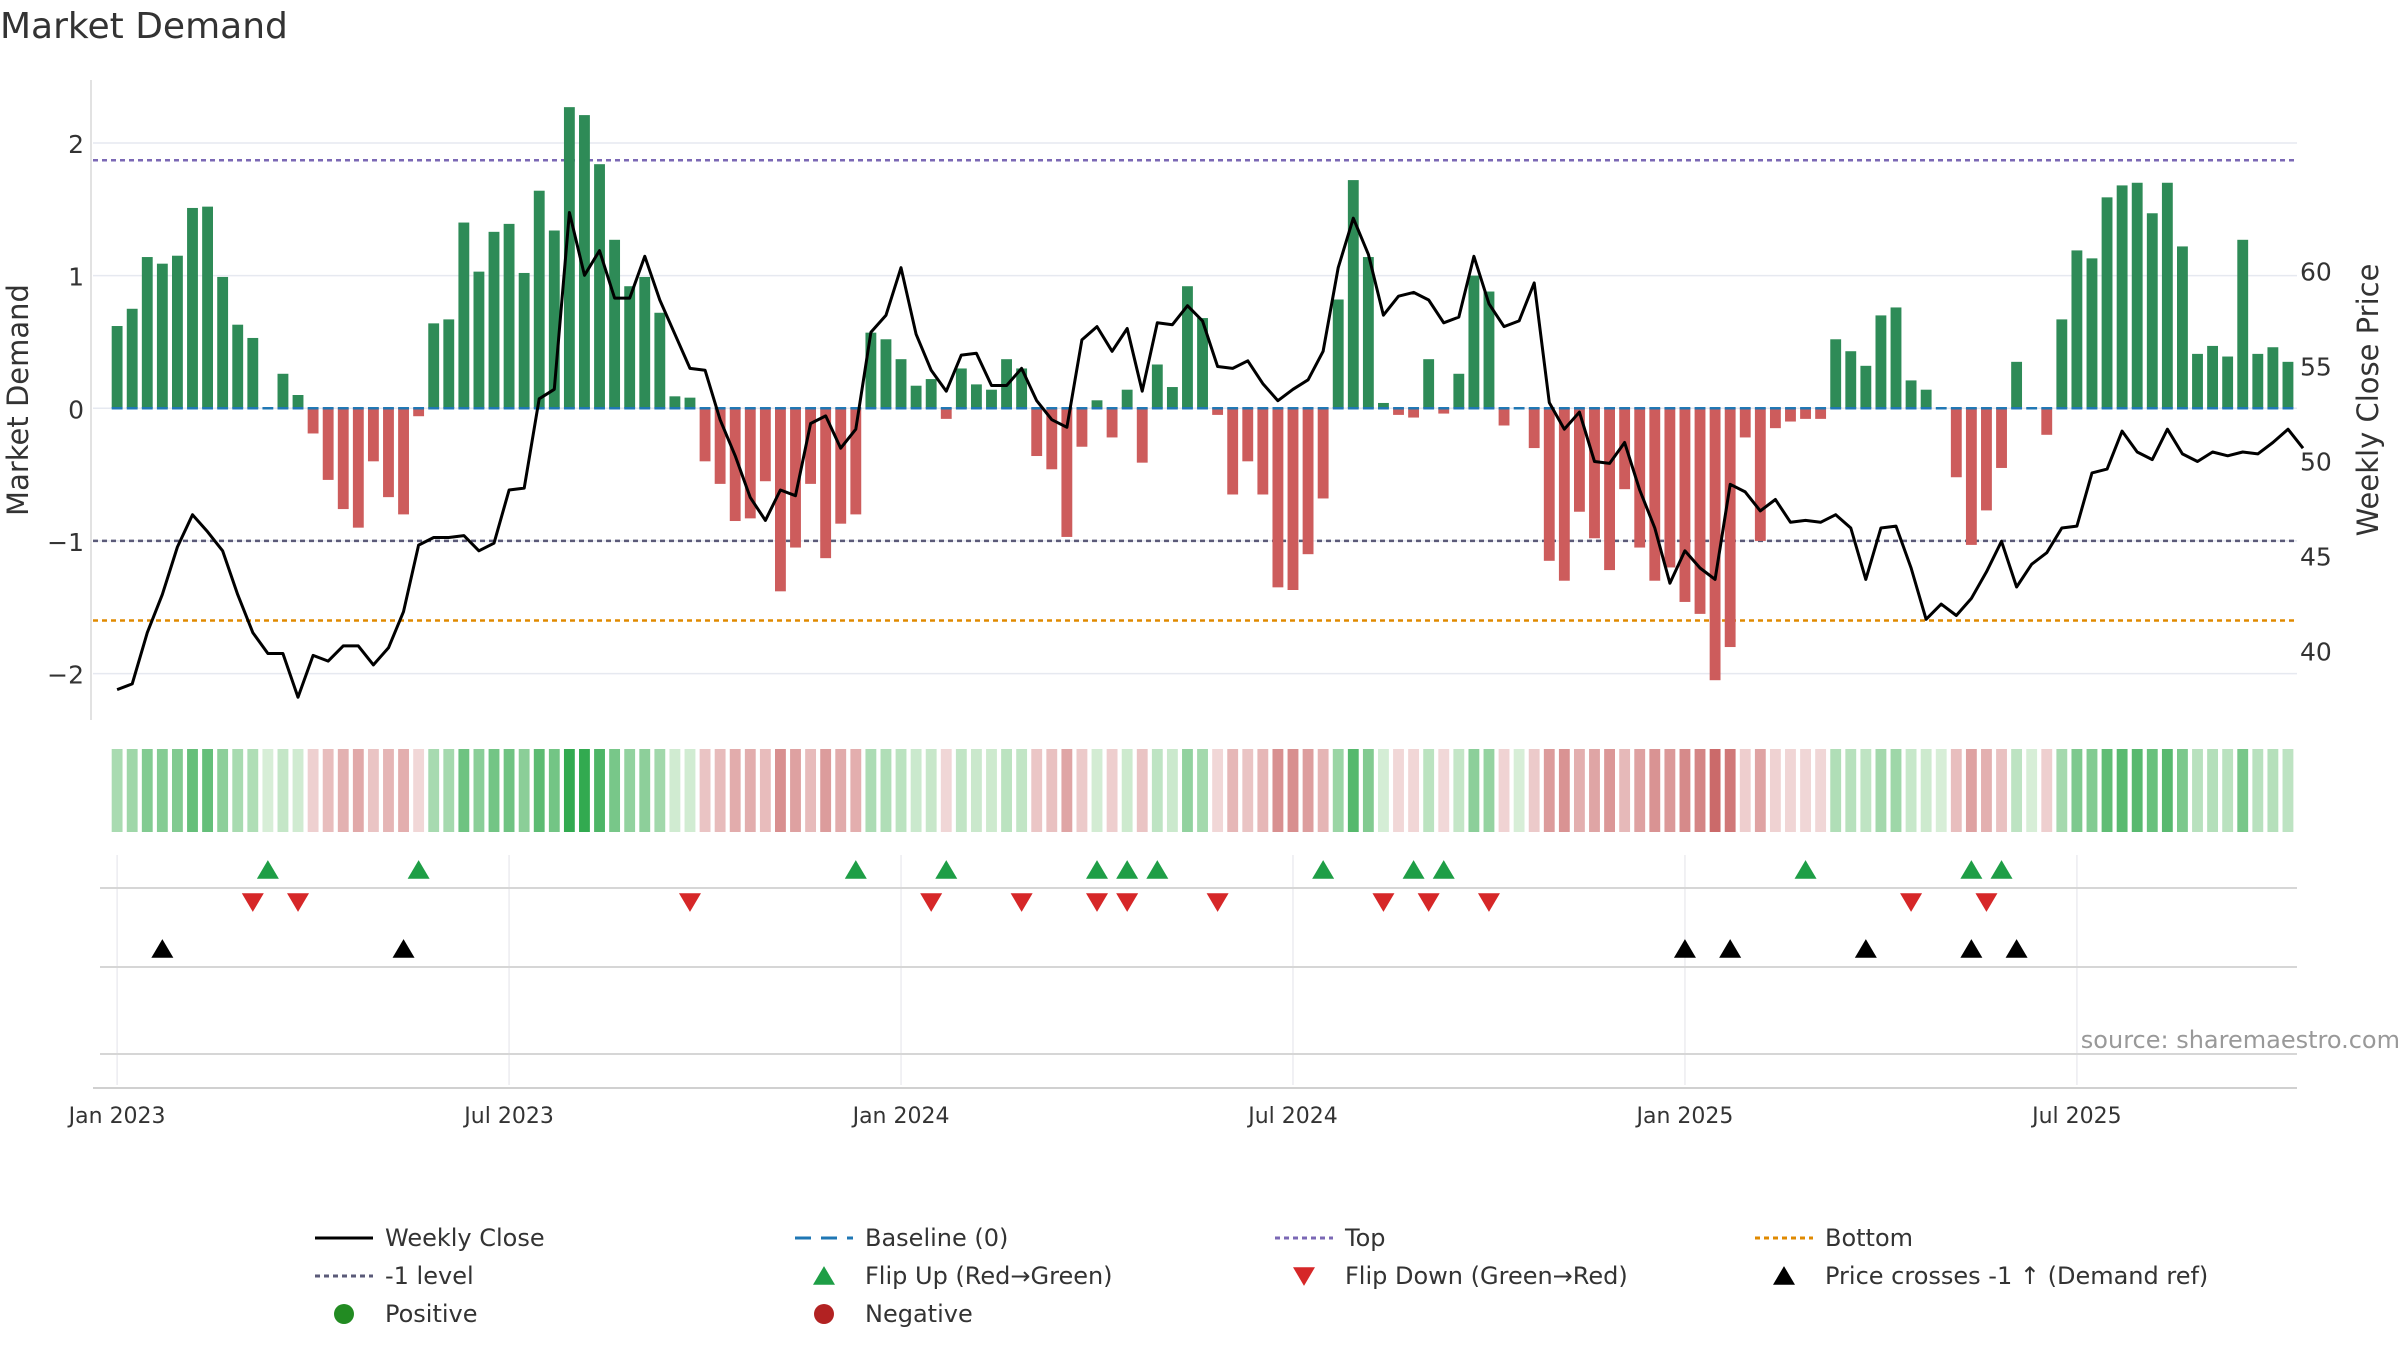 The image size is (2400, 1354). What do you see at coordinates (1683, 1116) in the screenshot?
I see `x-tick-label: Jan 2025` at bounding box center [1683, 1116].